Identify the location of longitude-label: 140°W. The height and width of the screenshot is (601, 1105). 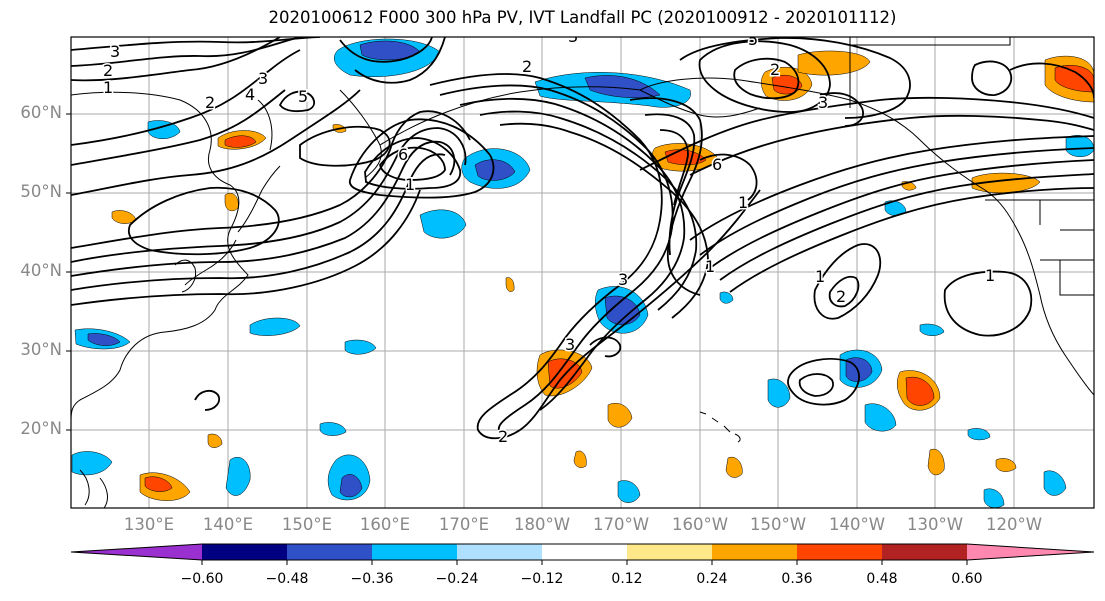
(857, 524).